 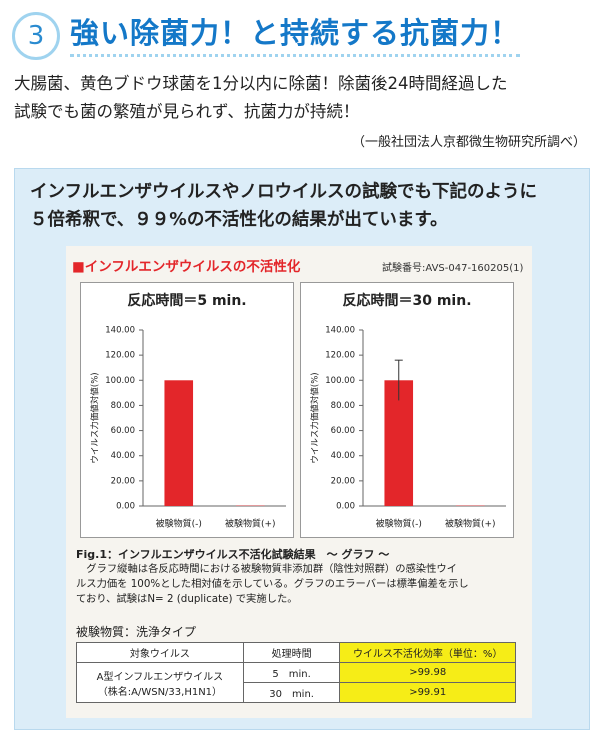 What do you see at coordinates (452, 266) in the screenshot?
I see `test-number: 試験番号:AVS-047-160205(1)` at bounding box center [452, 266].